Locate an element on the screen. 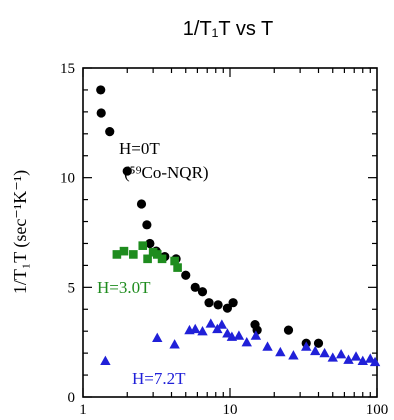 This screenshot has height=420, width=394. x-tick-label: 100 is located at coordinates (377, 410).